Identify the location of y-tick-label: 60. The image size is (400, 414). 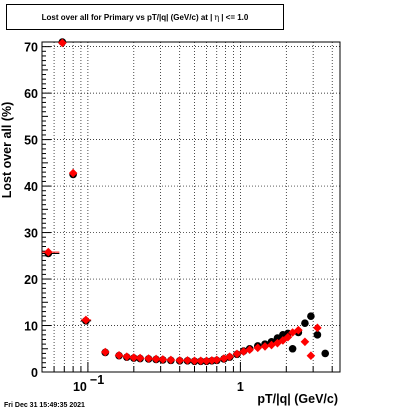
(31, 94).